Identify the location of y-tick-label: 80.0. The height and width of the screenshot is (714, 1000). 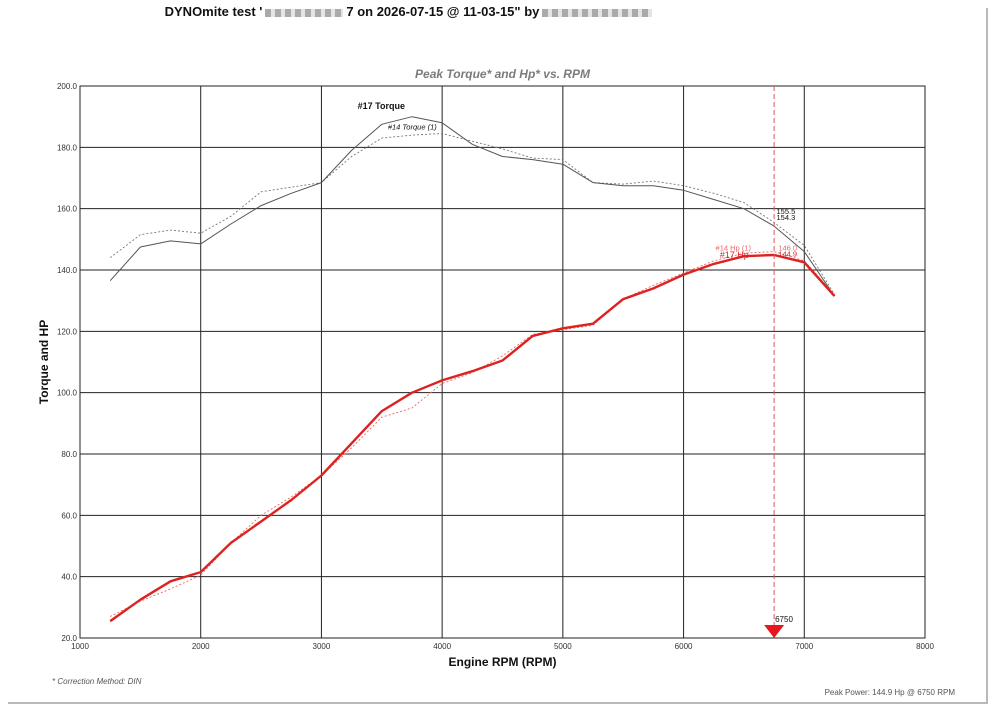
(69, 454).